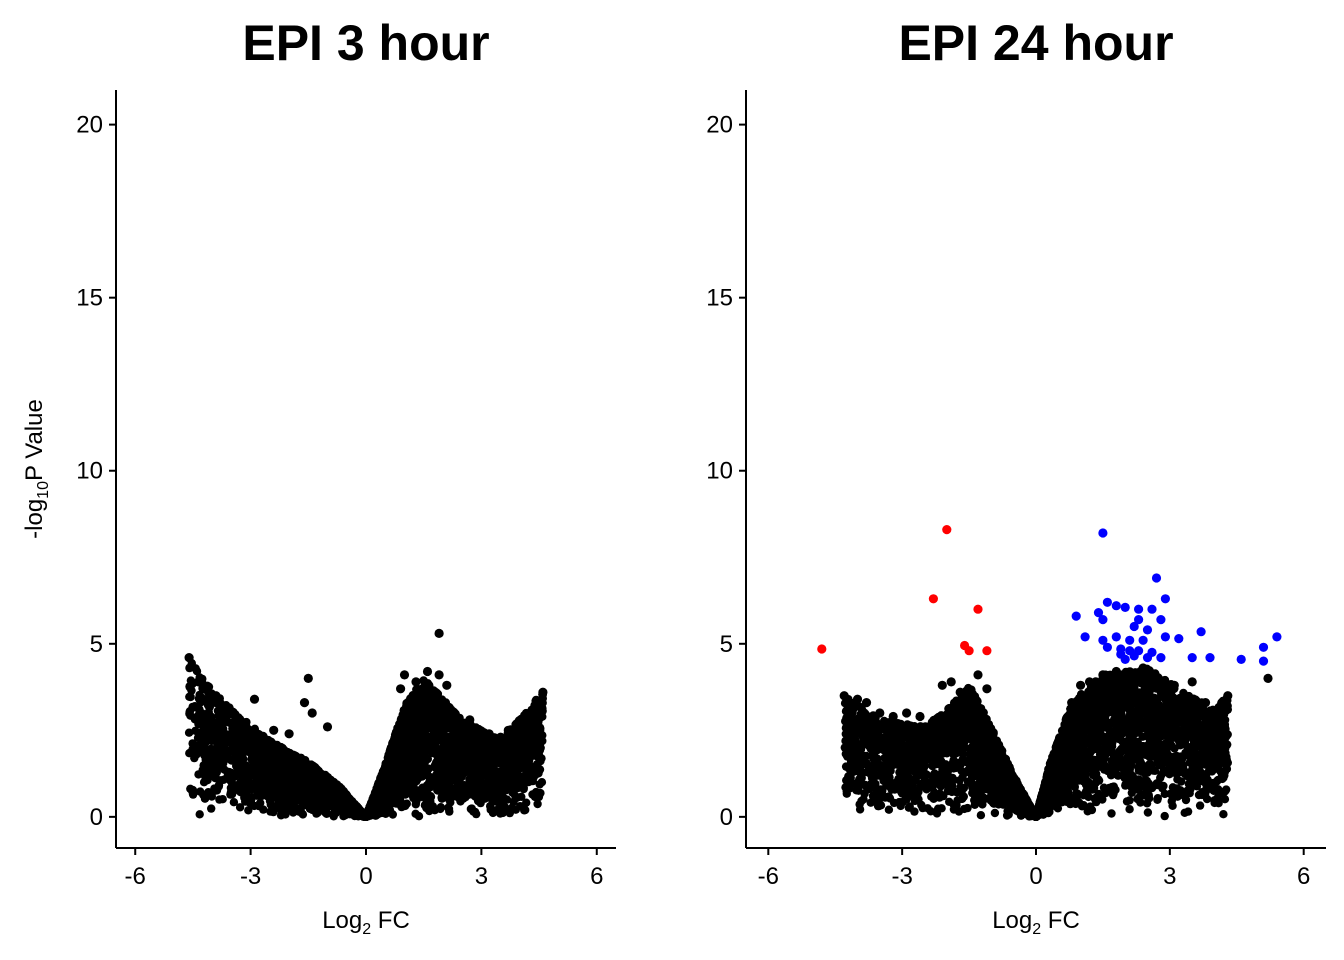  Describe the element at coordinates (365, 876) in the screenshot. I see `x-tick-label: 0` at that location.